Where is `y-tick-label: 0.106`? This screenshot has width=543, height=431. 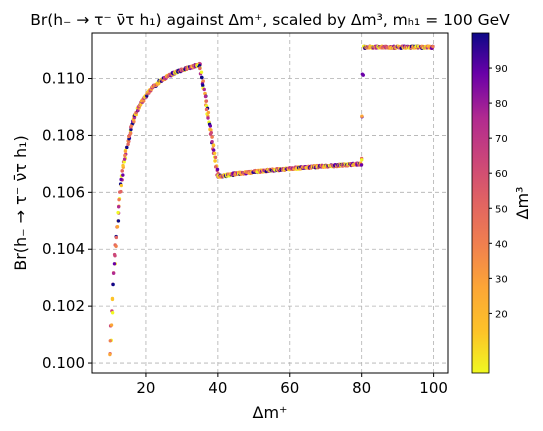 y-tick-label: 0.106 is located at coordinates (63, 192).